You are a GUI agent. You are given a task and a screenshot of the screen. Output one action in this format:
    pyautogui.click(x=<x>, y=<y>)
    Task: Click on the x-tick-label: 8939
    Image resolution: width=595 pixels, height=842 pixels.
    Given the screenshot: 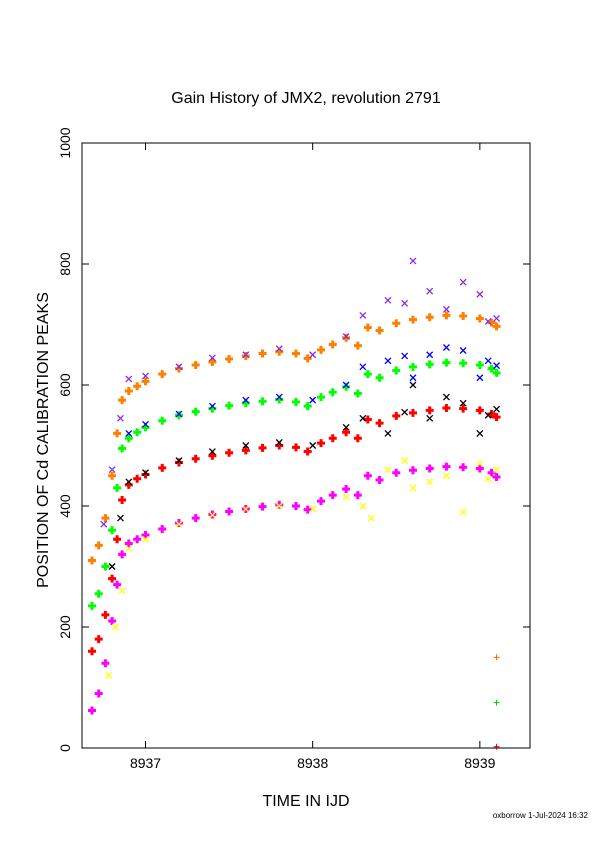 What is the action you would take?
    pyautogui.click(x=479, y=763)
    